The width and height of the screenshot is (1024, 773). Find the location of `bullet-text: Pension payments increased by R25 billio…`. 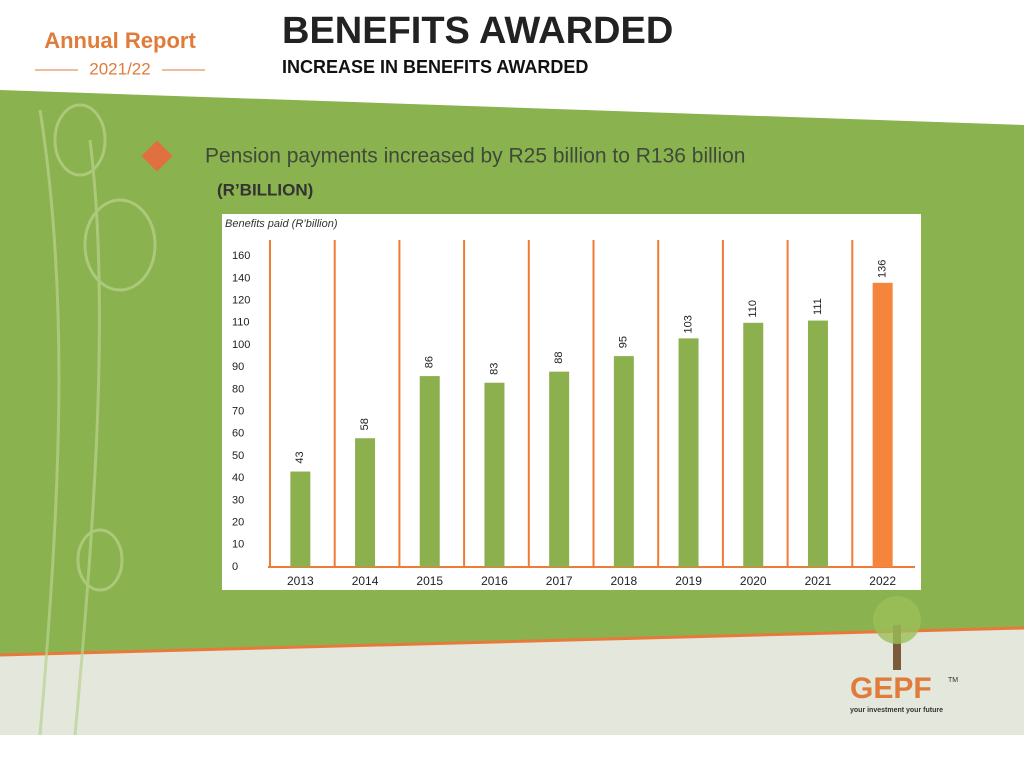

bullet-text: Pension payments increased by R25 billio… is located at coordinates (475, 156).